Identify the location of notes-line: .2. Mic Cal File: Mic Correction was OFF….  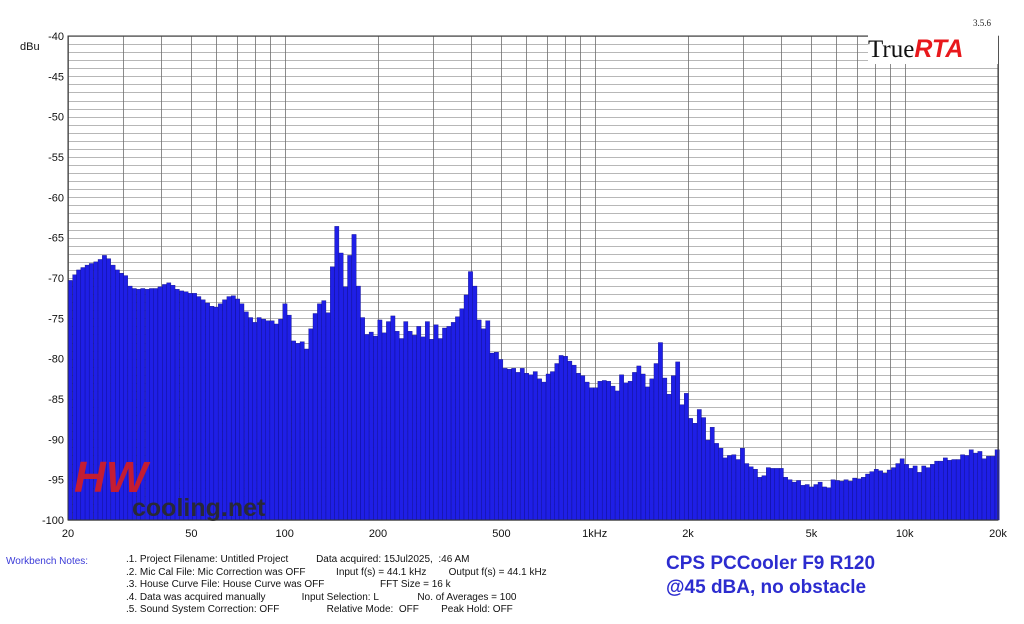
(336, 572).